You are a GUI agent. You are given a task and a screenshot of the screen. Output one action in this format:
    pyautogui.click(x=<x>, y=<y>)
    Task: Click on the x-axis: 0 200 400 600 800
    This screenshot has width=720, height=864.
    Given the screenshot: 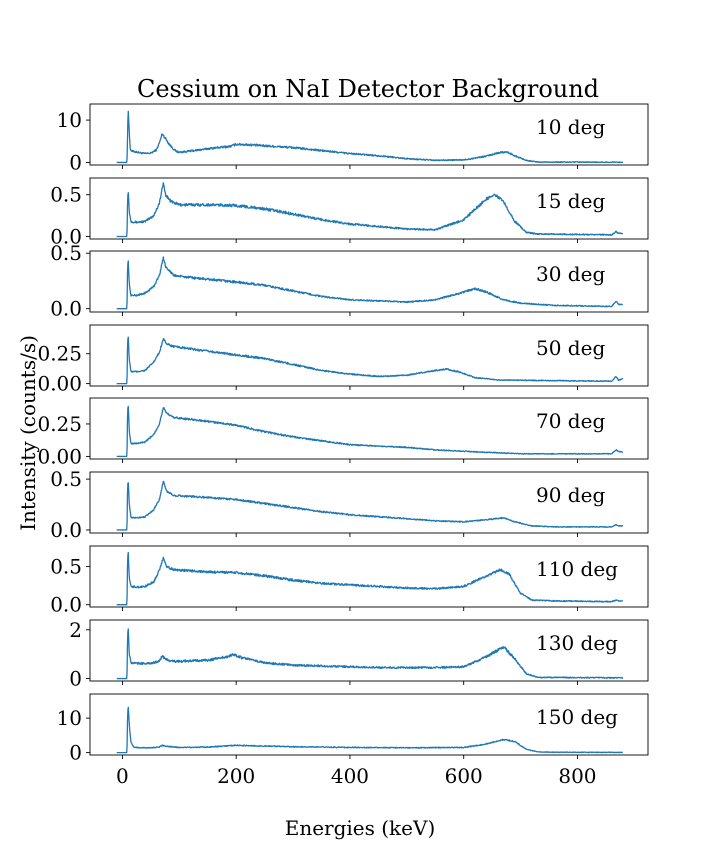 What is the action you would take?
    pyautogui.click(x=356, y=776)
    